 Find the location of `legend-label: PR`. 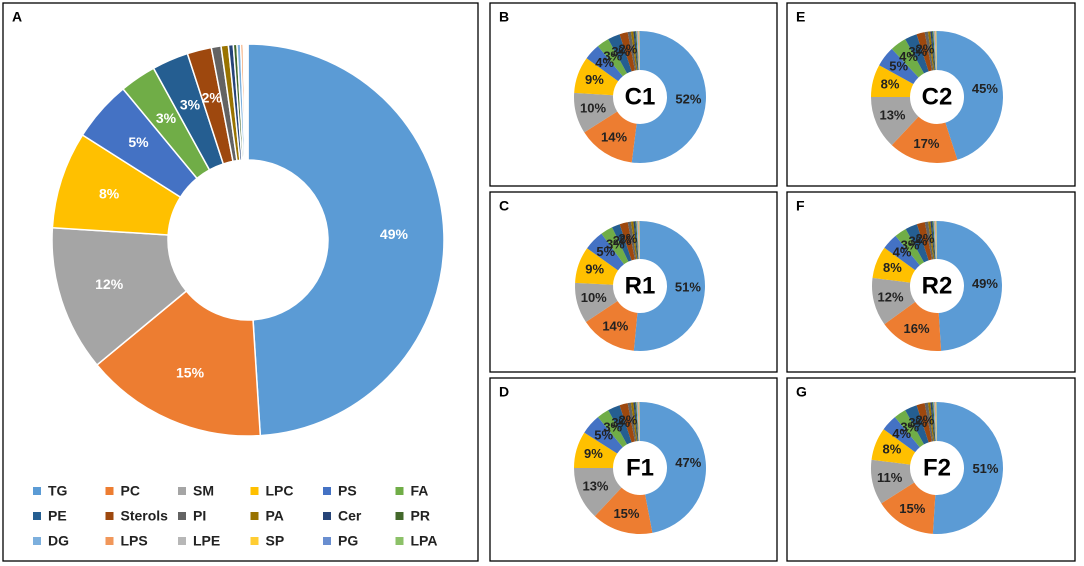

legend-label: PR is located at coordinates (420, 516).